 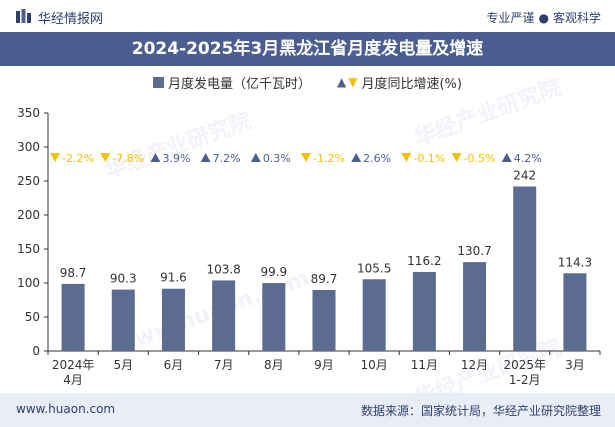 I want to click on brand-name: 华经情报网, so click(x=71, y=19).